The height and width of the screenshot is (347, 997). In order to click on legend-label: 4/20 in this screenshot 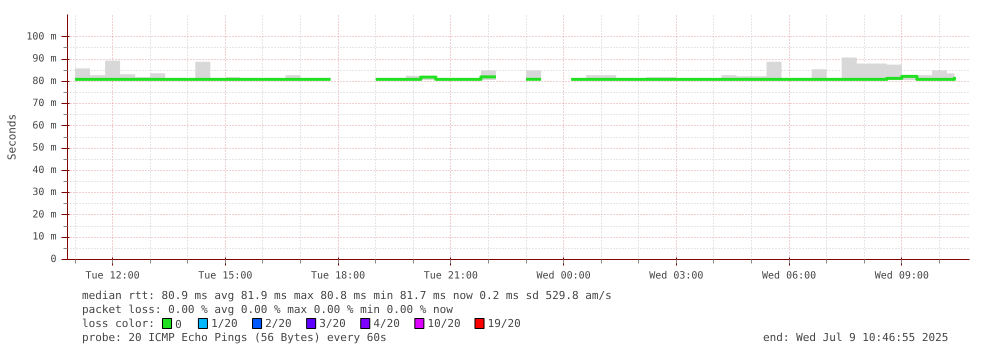, I will do `click(386, 323)`.